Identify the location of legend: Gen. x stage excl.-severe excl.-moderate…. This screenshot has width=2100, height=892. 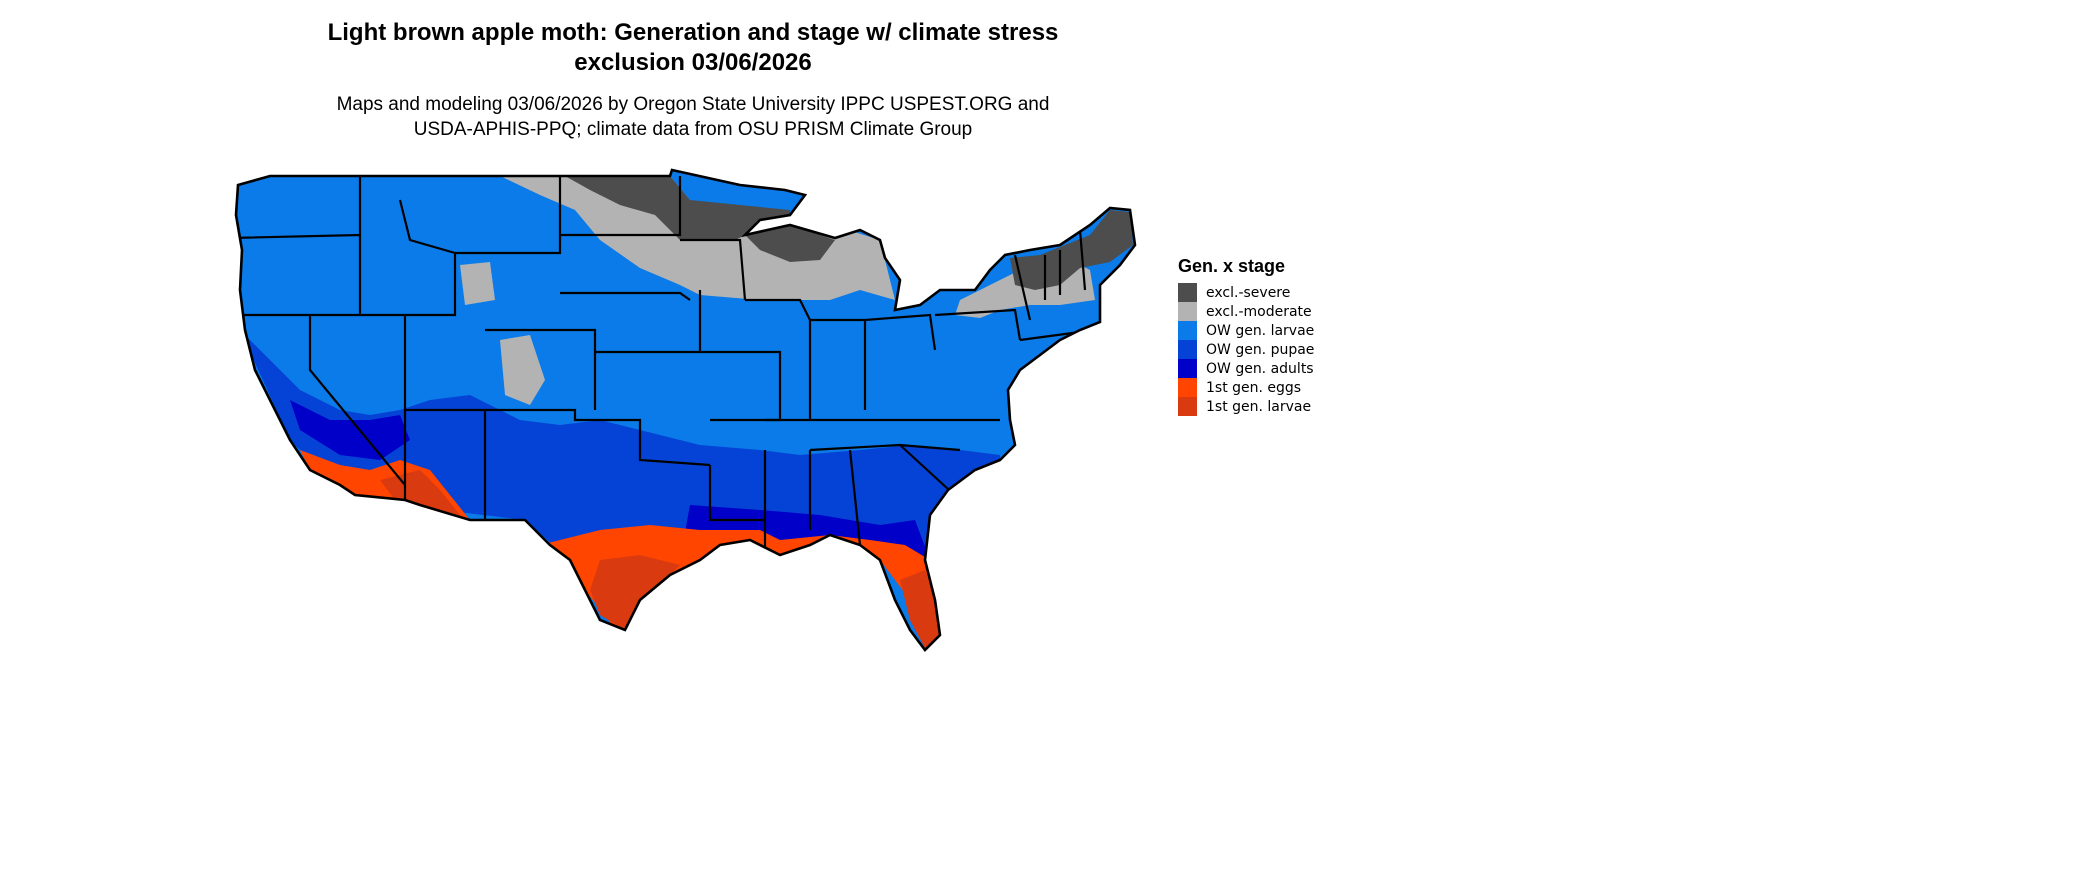
(1246, 335).